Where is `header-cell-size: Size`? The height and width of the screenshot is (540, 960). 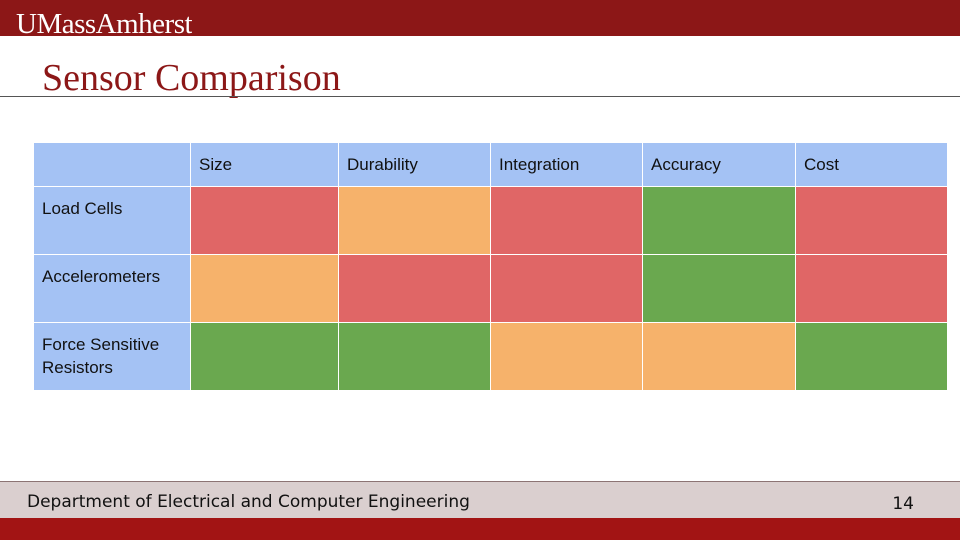
header-cell-size: Size is located at coordinates (264, 164).